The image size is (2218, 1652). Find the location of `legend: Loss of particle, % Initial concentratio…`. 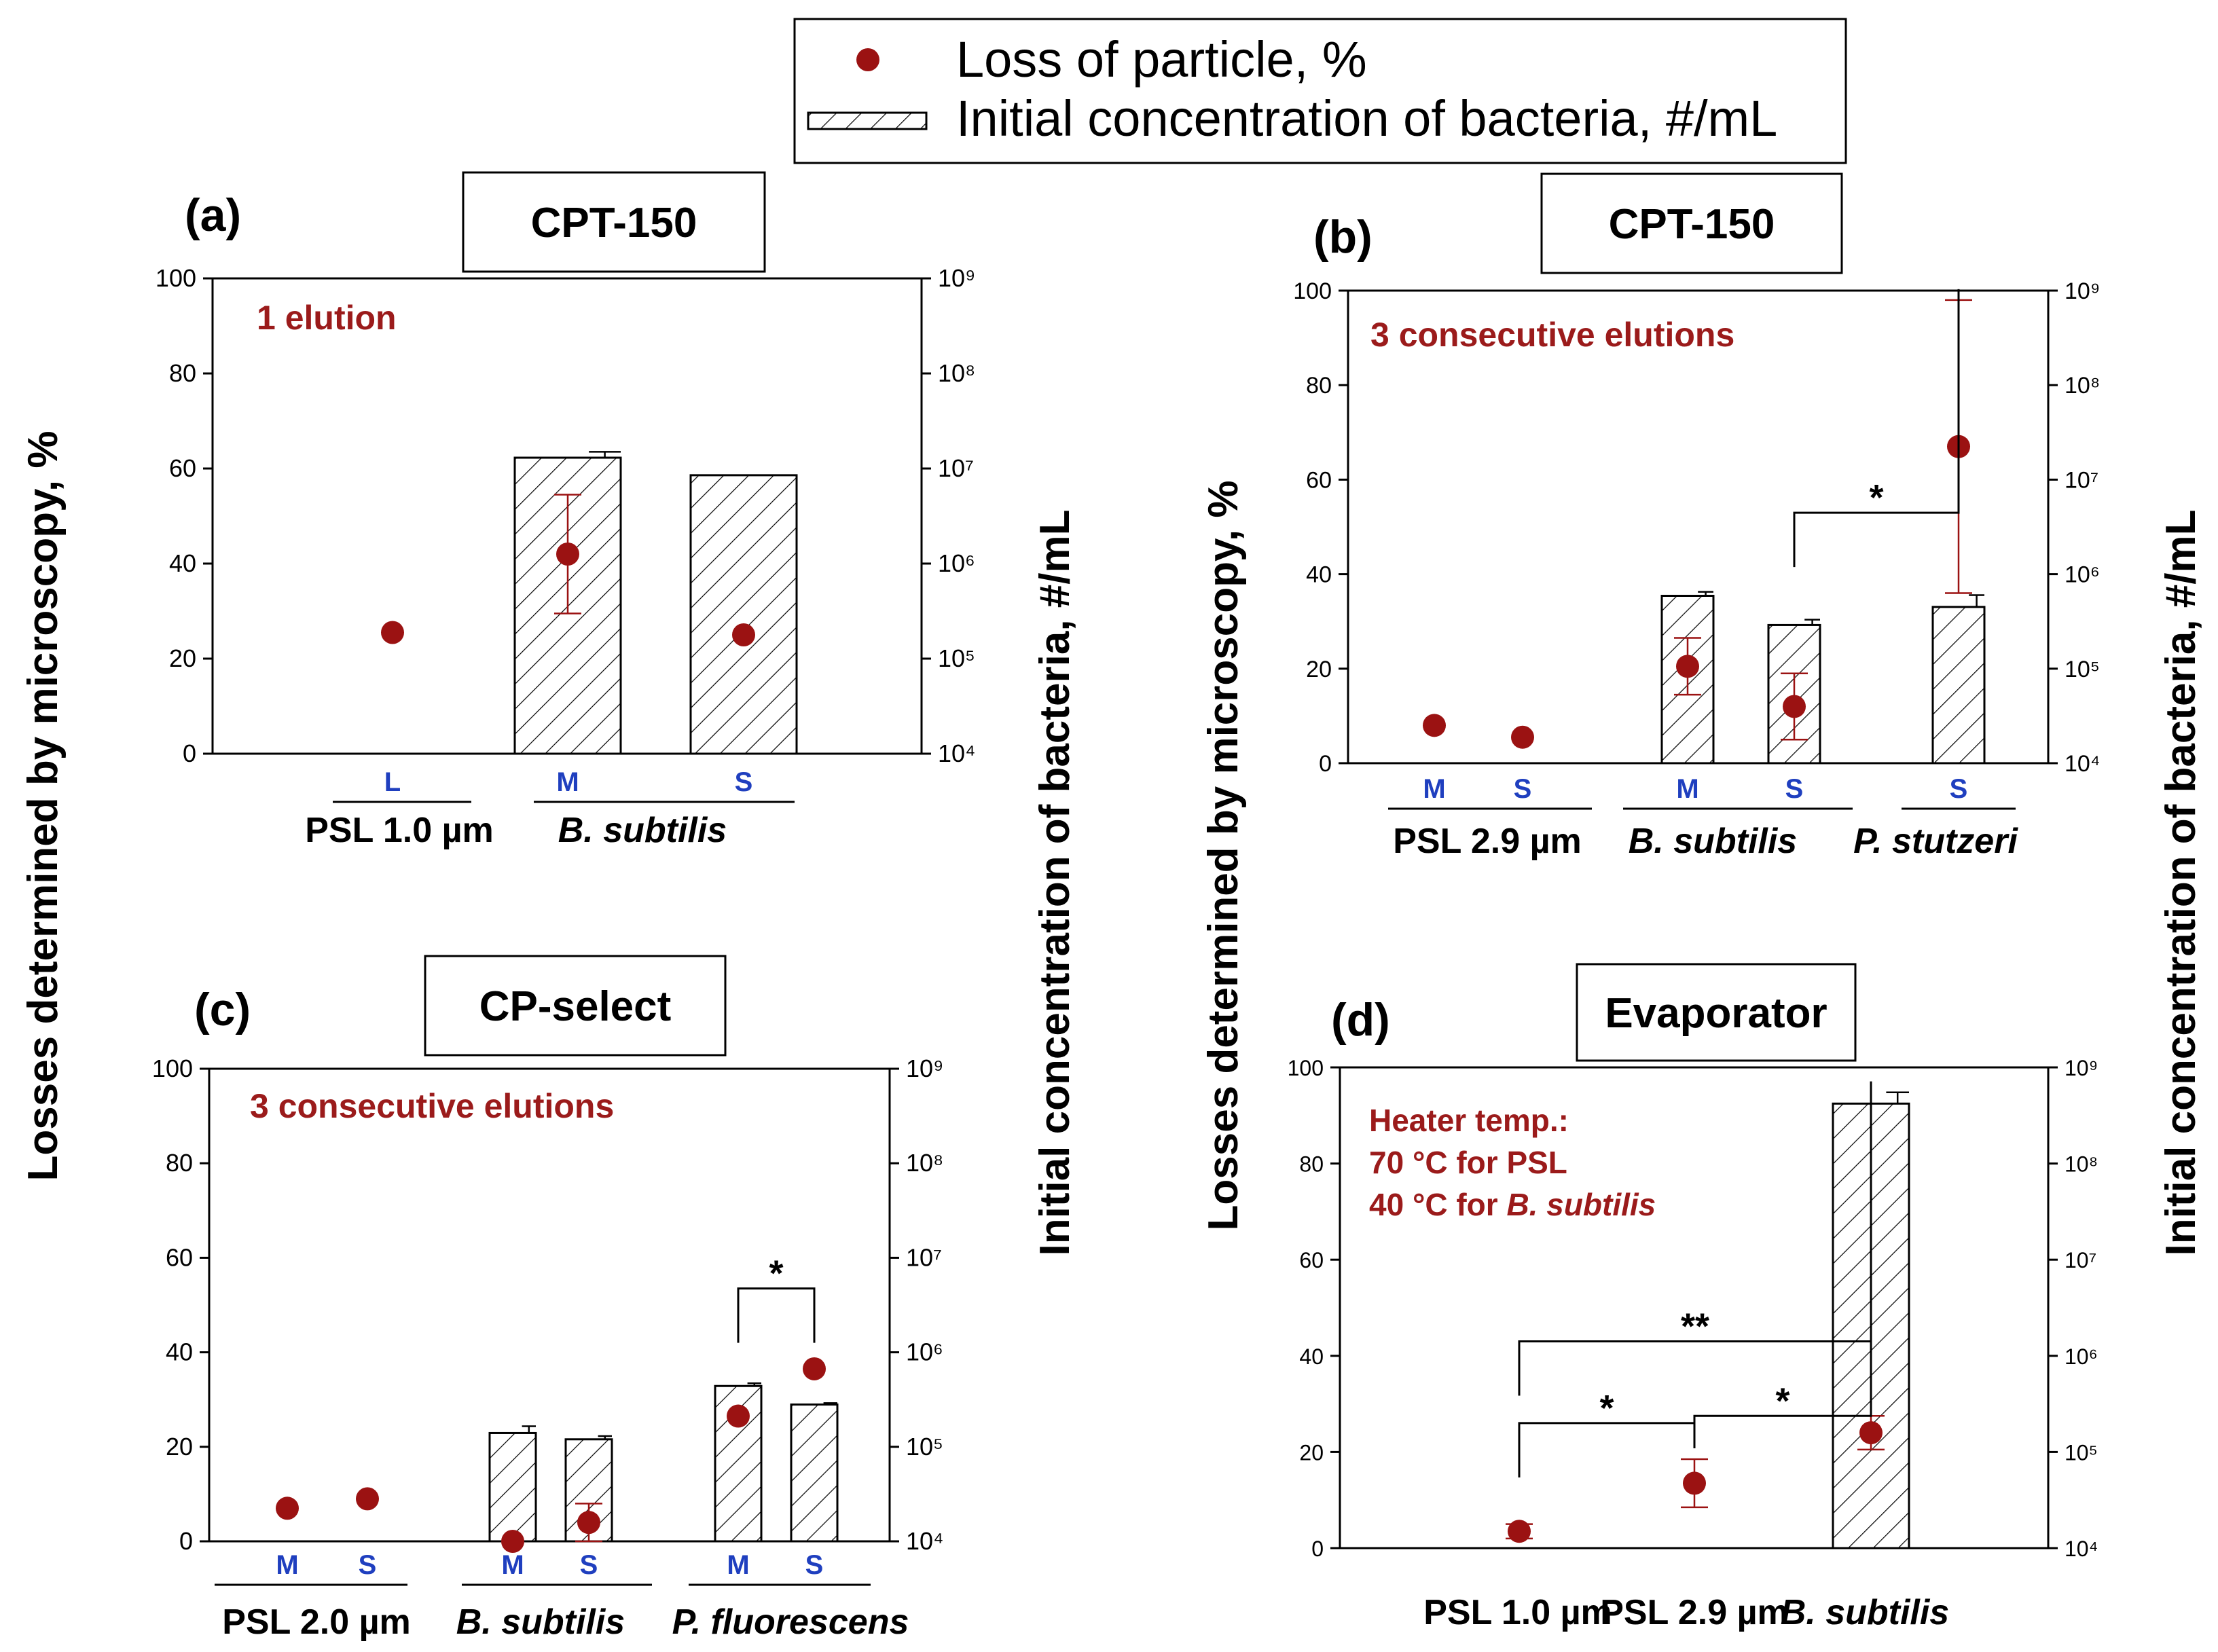

legend: Loss of particle, % Initial concentratio… is located at coordinates (1320, 91).